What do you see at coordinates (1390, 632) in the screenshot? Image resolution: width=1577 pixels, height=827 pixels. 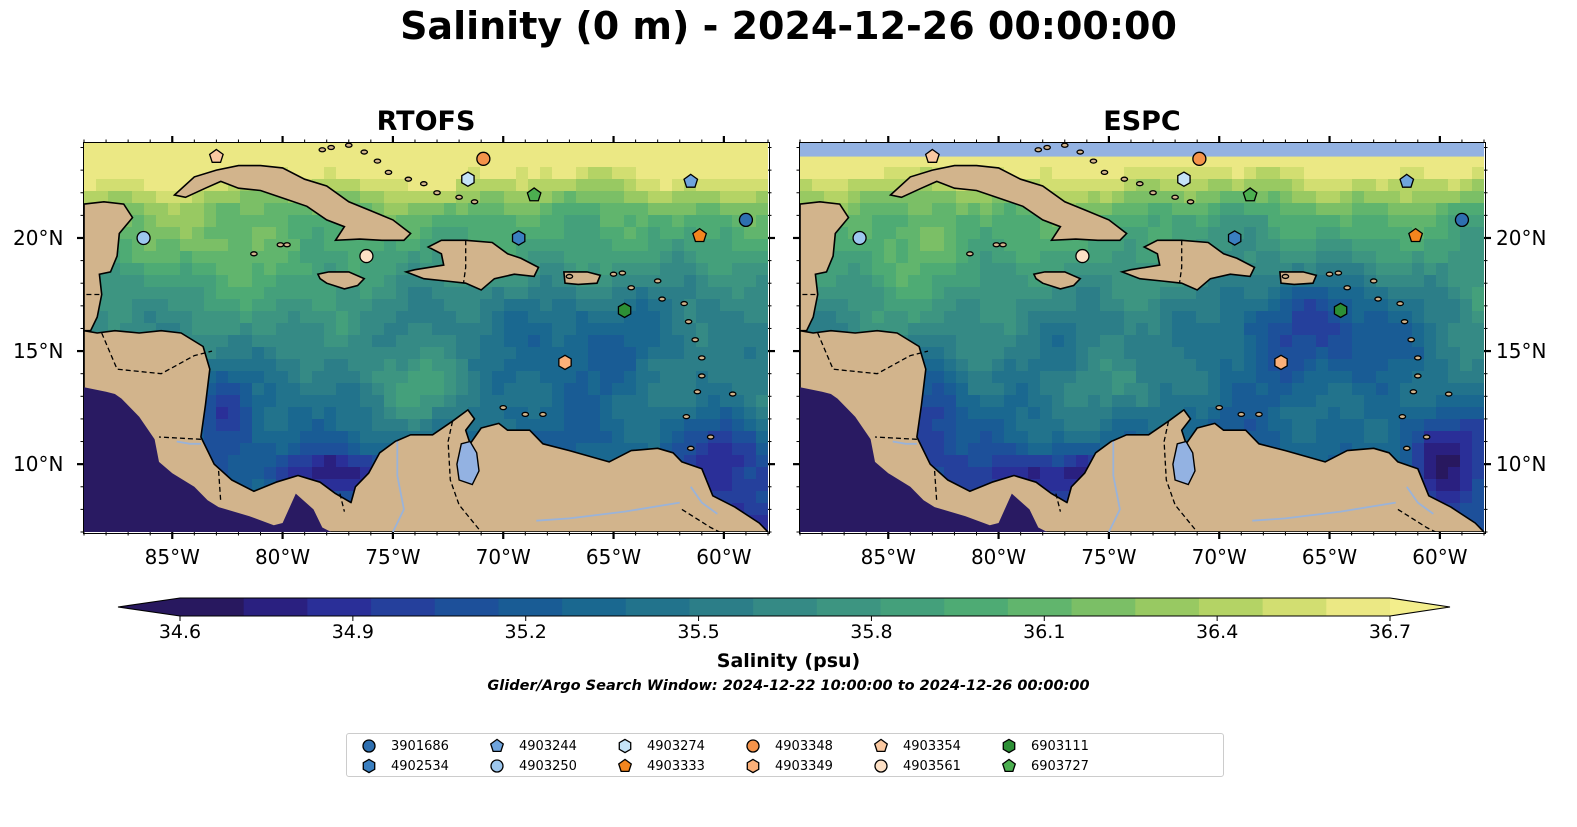 I see `colorbar-tick-label: 36.7` at bounding box center [1390, 632].